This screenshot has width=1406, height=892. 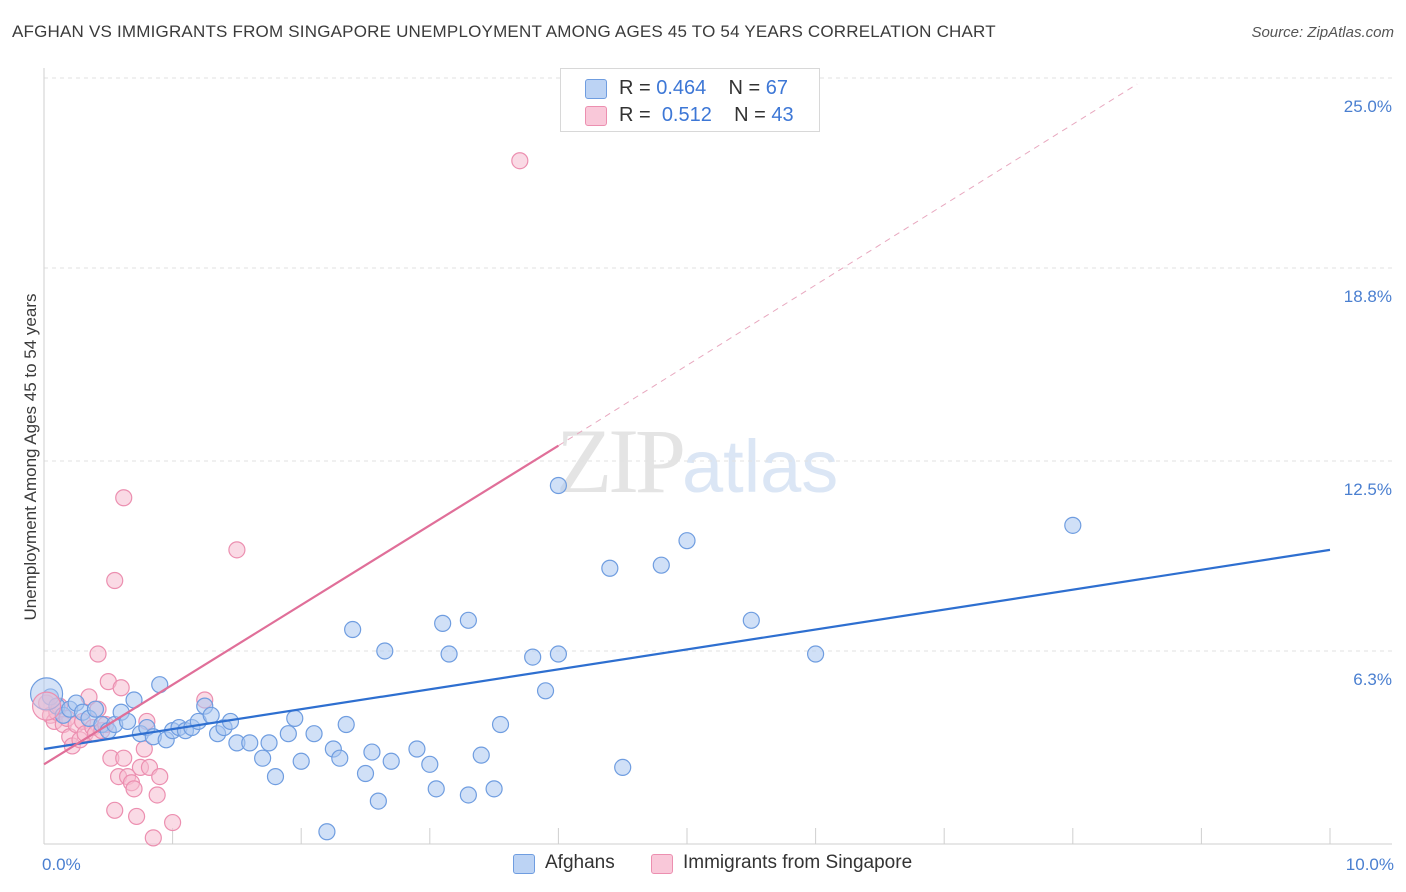 What do you see at coordinates (686, 115) in the screenshot?
I see `legend-r-value: 0.512` at bounding box center [686, 115].